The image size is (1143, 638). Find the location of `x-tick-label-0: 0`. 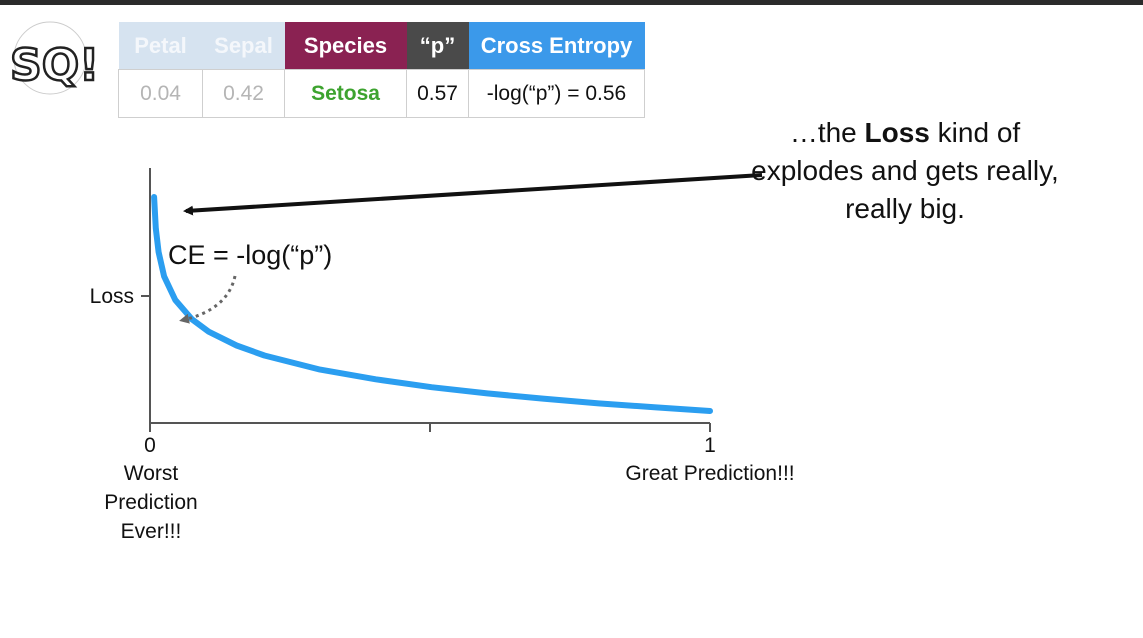

x-tick-label-0: 0 is located at coordinates (150, 445).